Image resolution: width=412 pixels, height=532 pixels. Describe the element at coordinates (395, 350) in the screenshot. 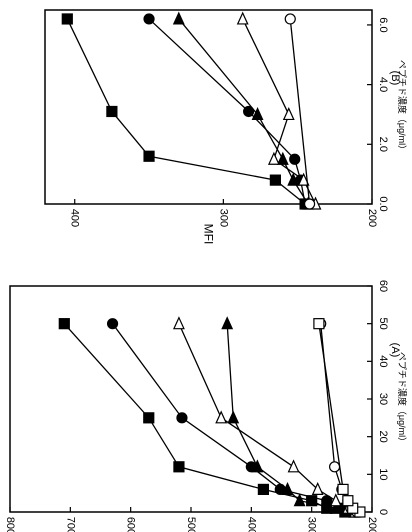

I see `panel-label: (A)` at that location.